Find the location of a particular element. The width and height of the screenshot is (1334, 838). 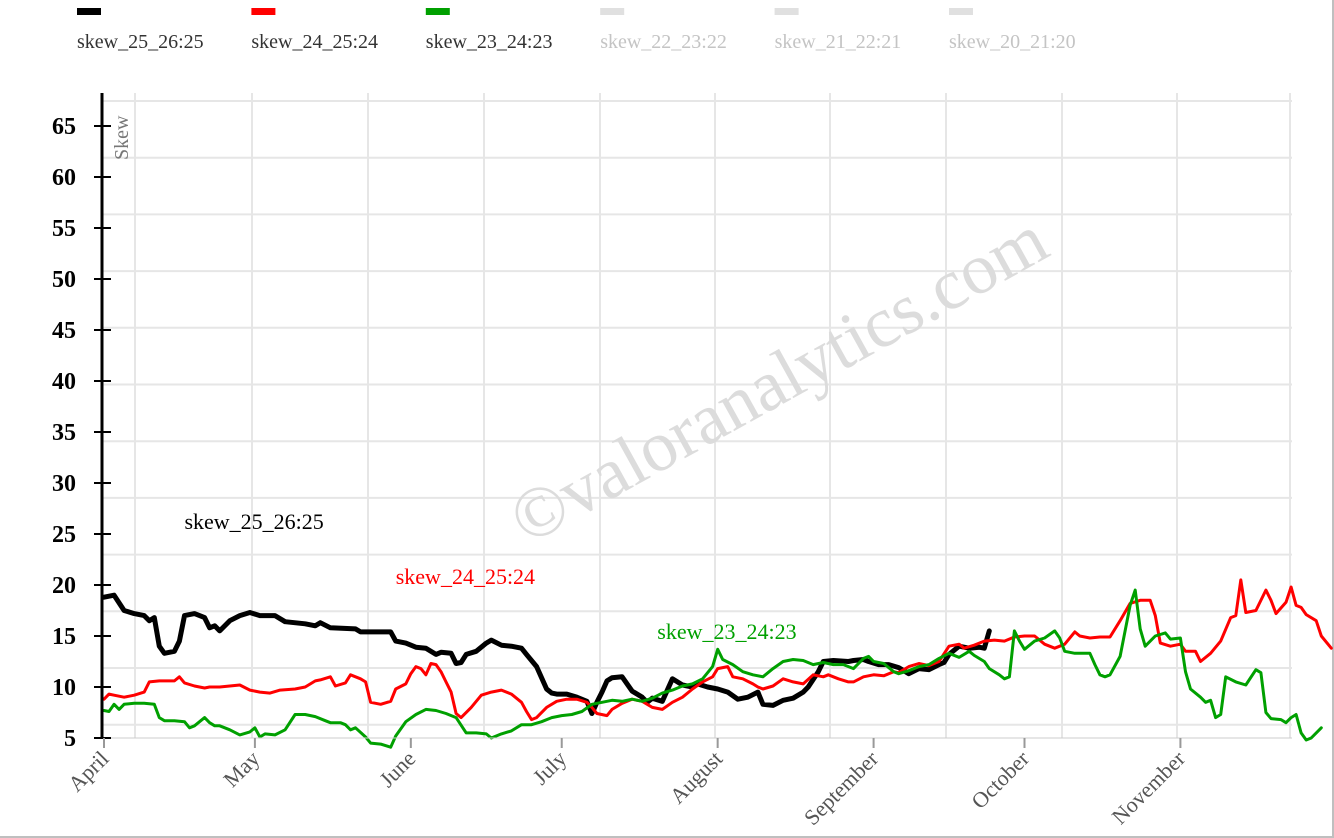

legend-label: skew_22_23:22 is located at coordinates (663, 42).